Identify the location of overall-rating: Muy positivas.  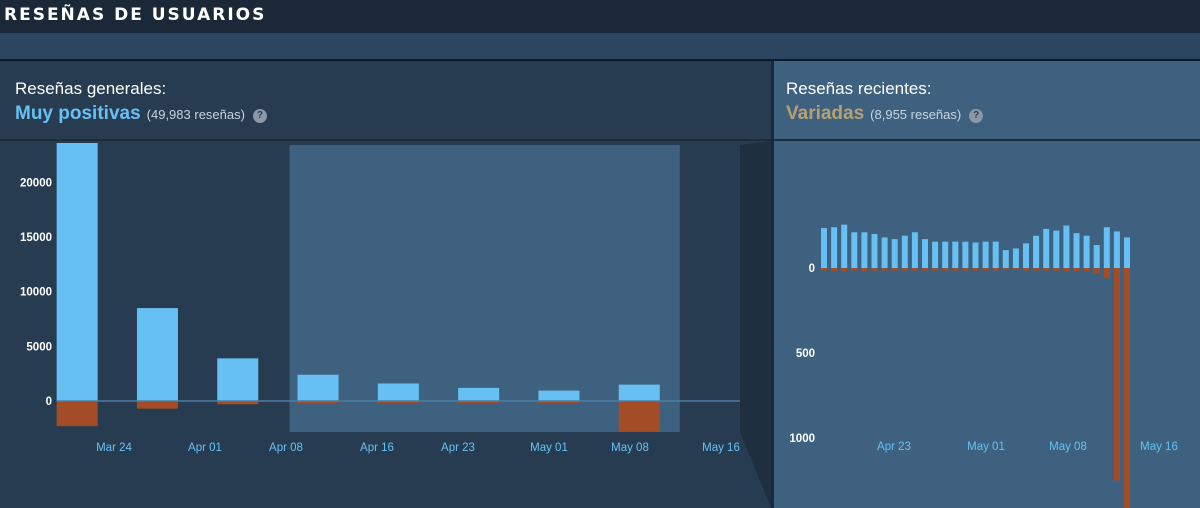
(78, 113).